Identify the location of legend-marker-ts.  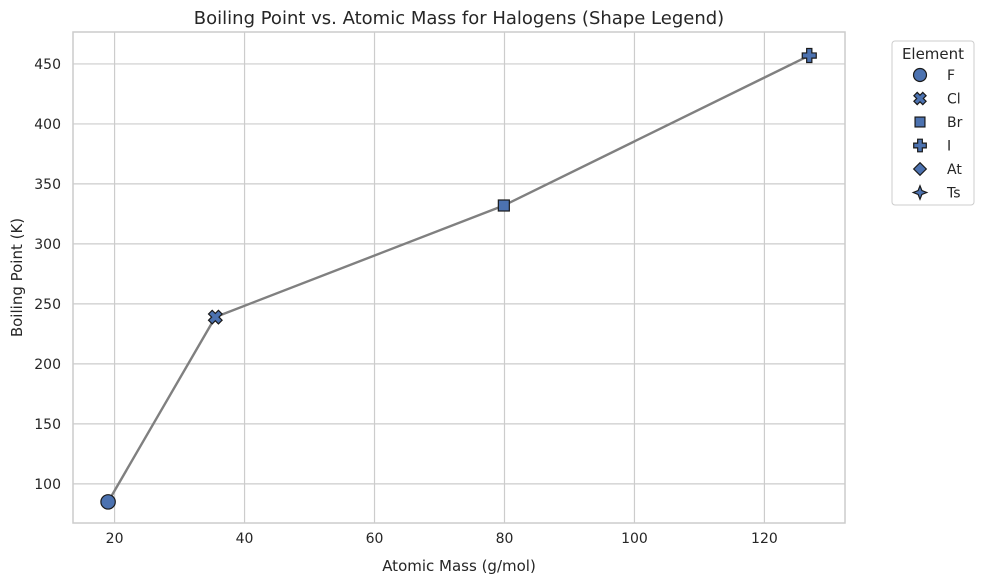
(920, 192).